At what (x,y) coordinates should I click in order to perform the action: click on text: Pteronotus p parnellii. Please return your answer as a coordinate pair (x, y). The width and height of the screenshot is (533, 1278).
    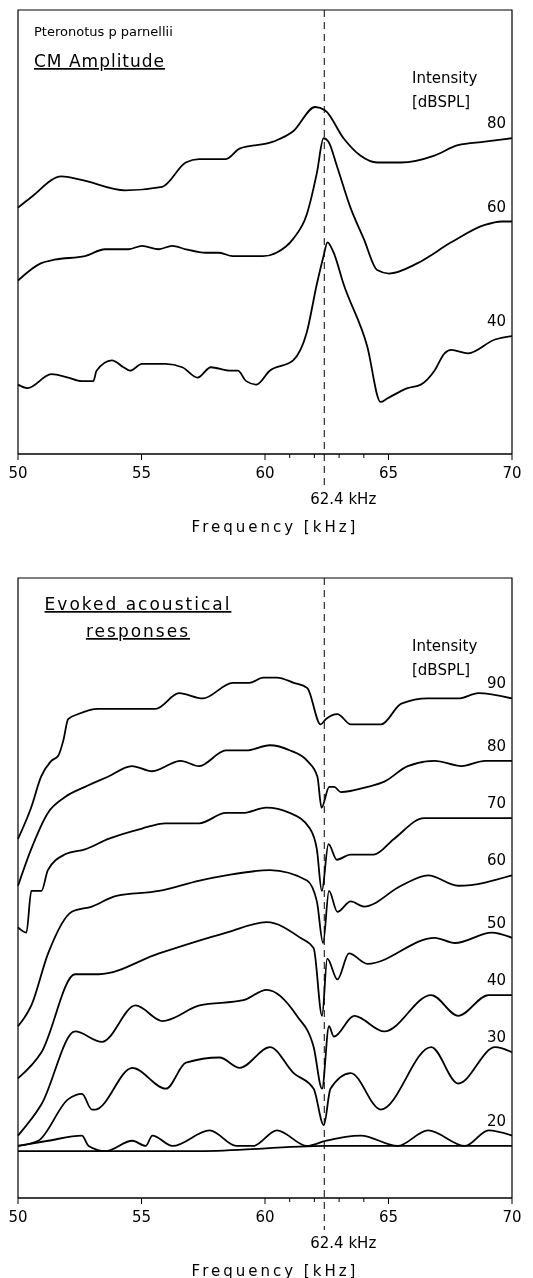
    Looking at the image, I should click on (103, 31).